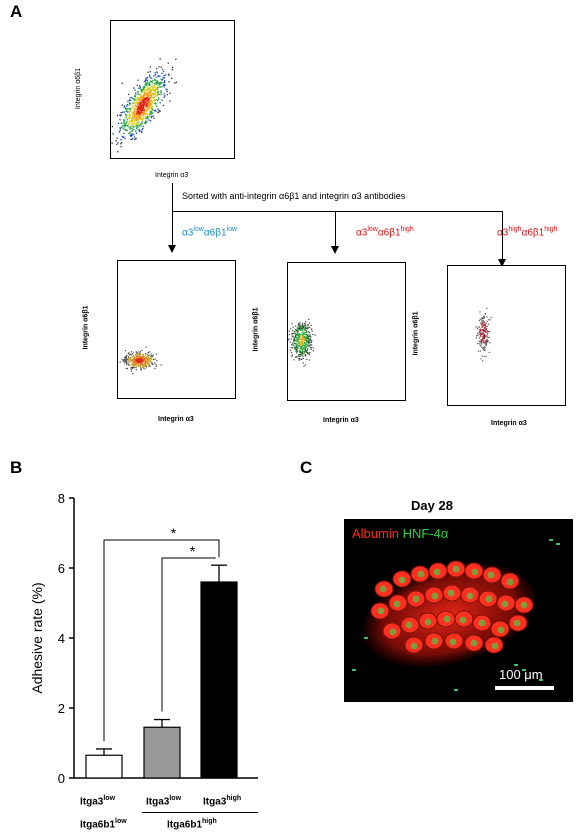  I want to click on connector-vertical-right, so click(502, 235).